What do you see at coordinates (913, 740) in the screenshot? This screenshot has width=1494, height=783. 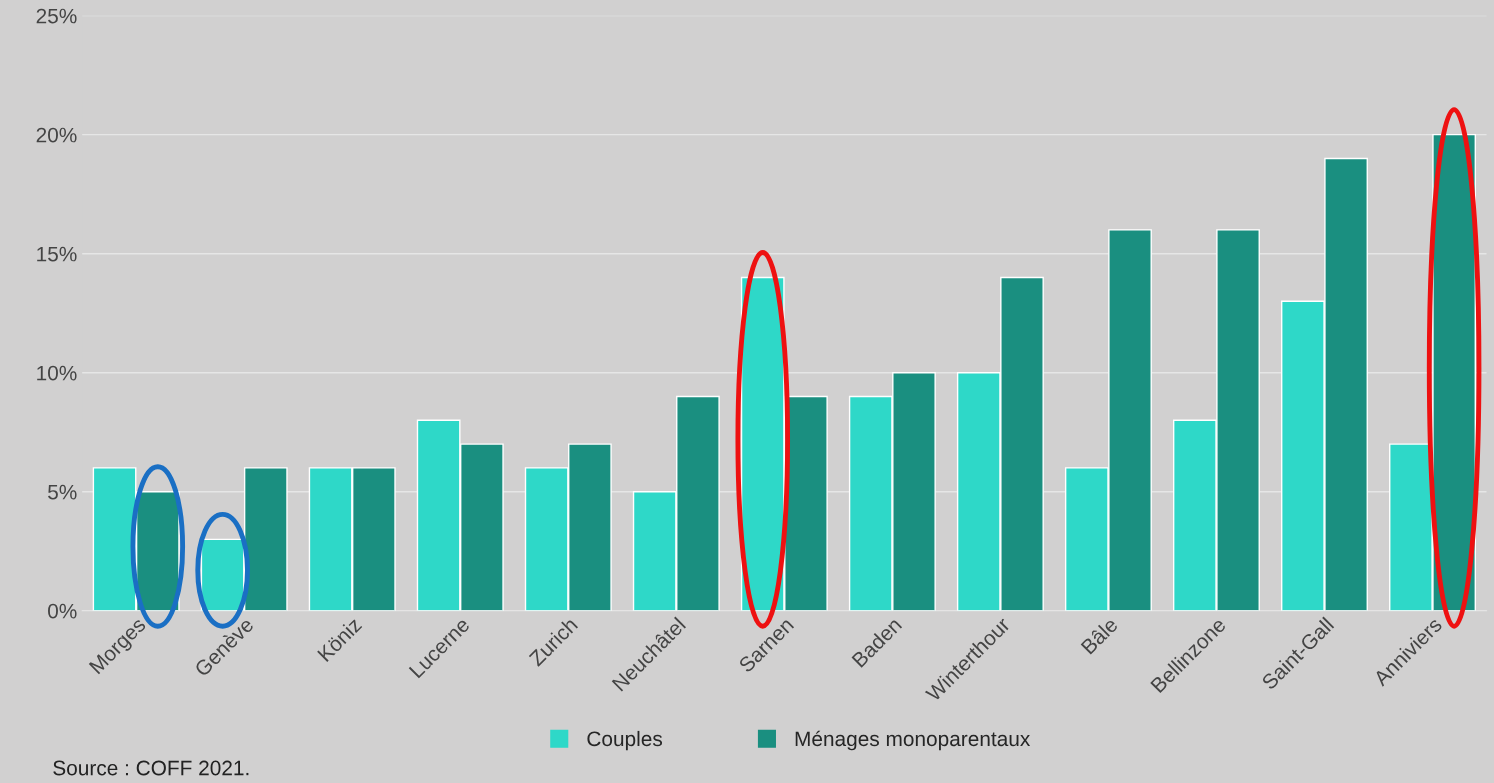 I see `legend-label: Ménages monoparentaux` at bounding box center [913, 740].